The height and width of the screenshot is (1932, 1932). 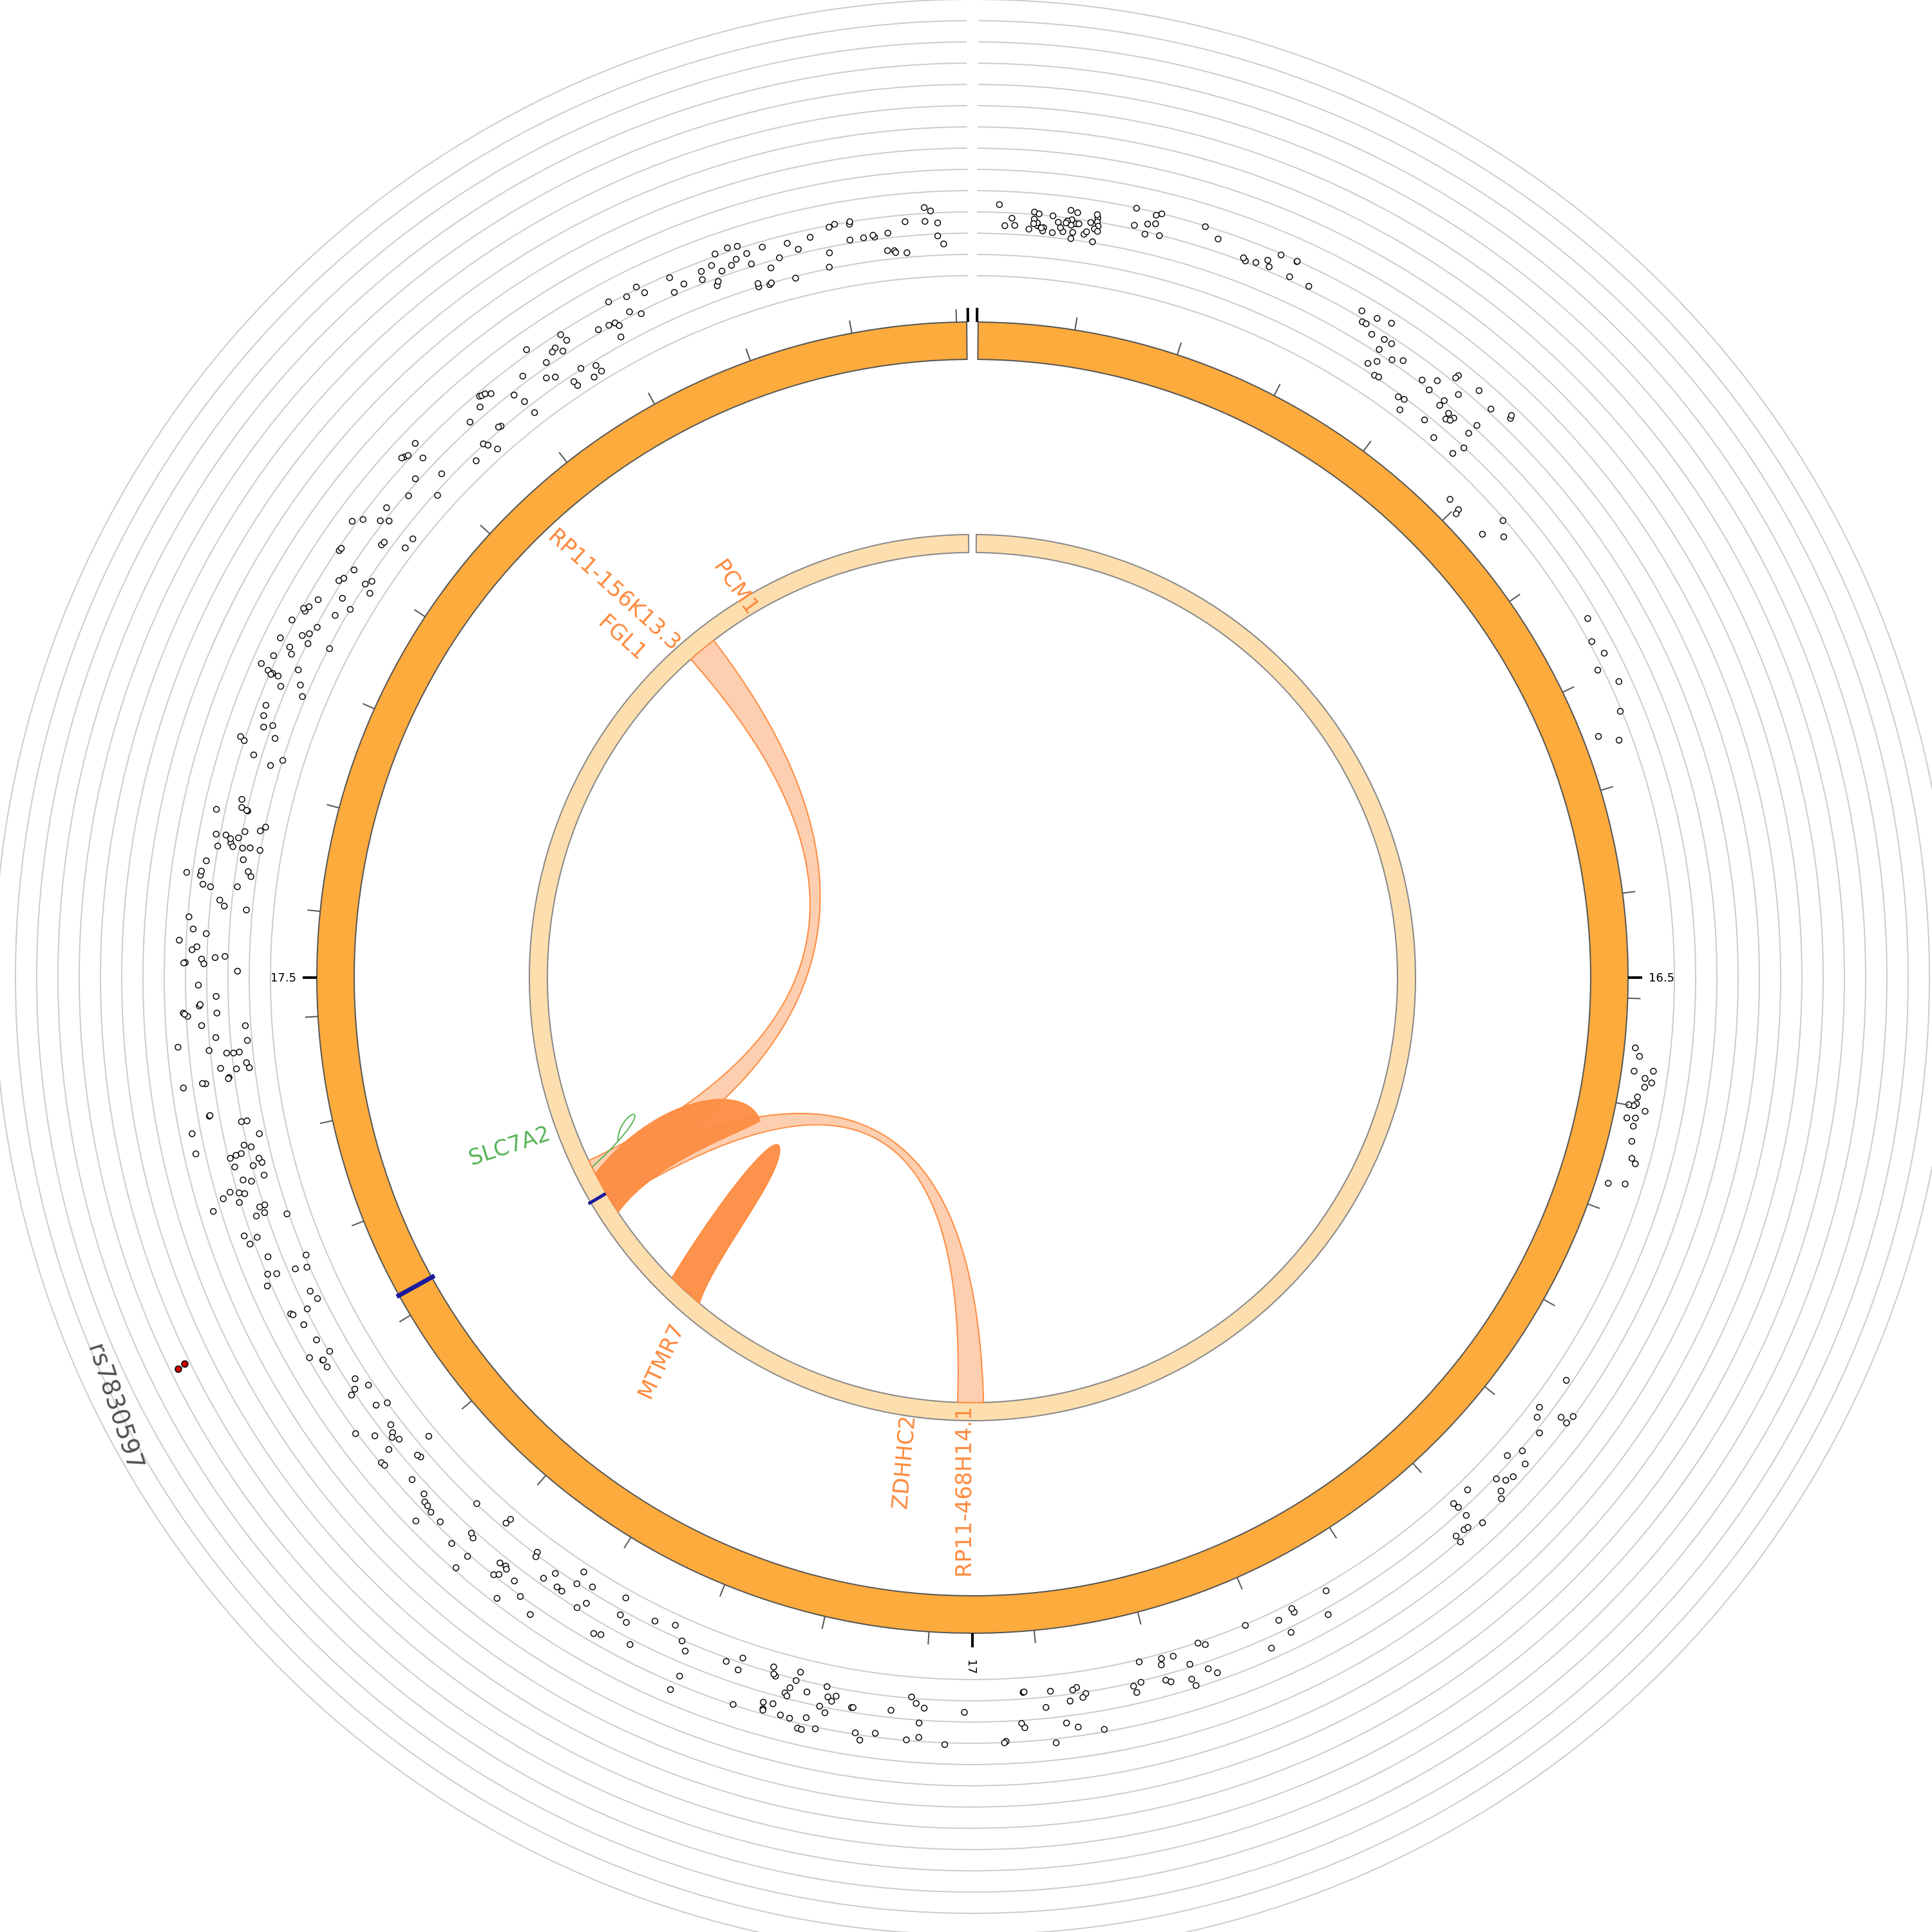 What do you see at coordinates (182, 1366) in the screenshot?
I see `snp-markers` at bounding box center [182, 1366].